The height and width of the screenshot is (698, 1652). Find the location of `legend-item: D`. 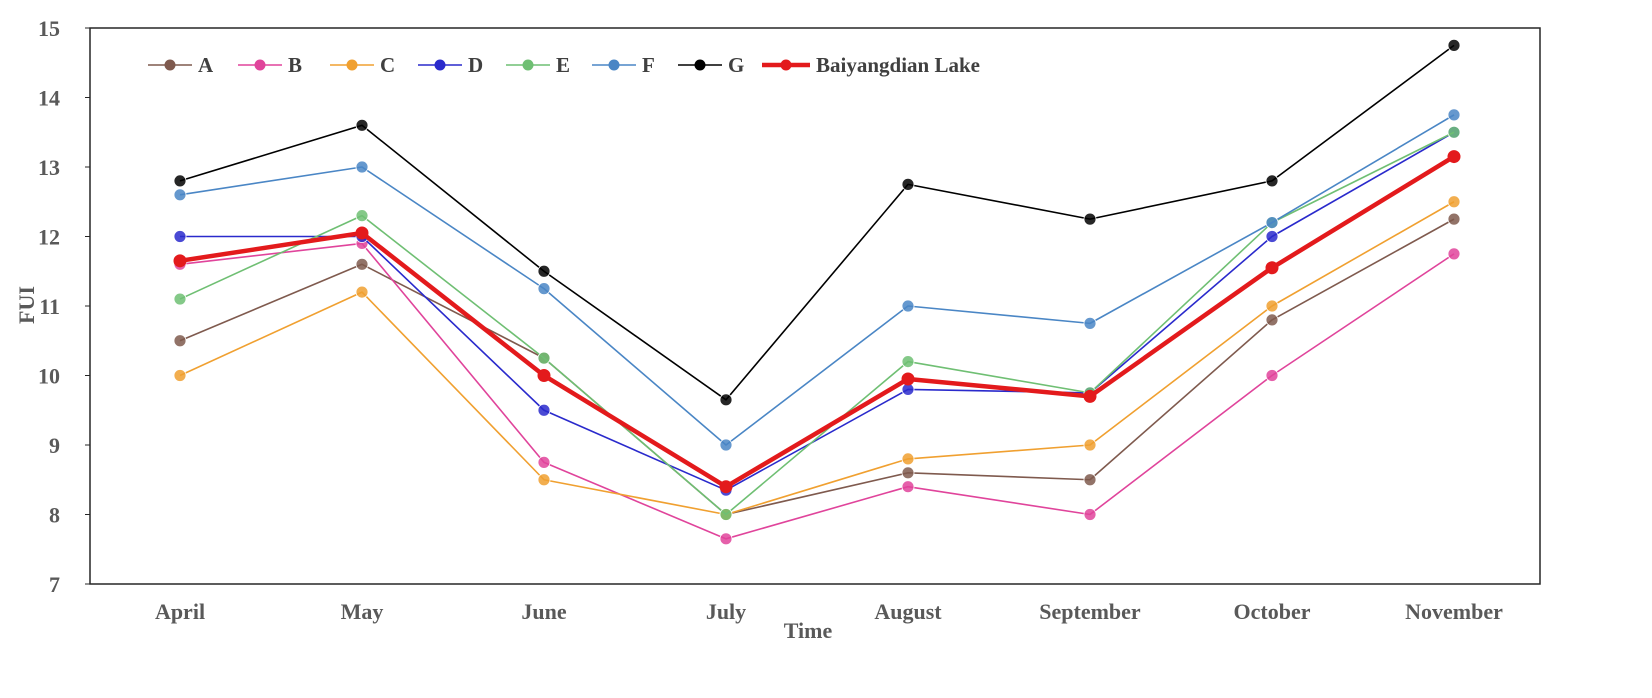

legend-item: D is located at coordinates (450, 65).